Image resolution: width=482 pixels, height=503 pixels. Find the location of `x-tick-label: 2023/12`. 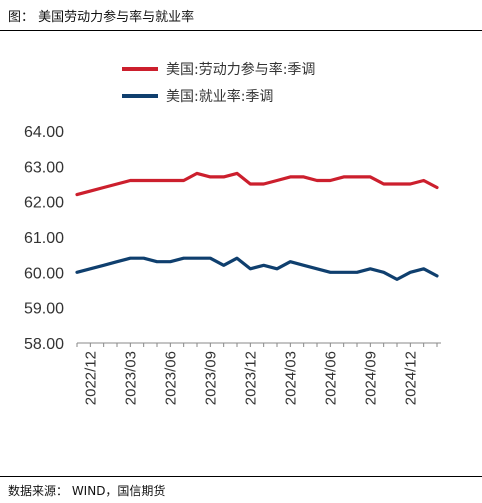

x-tick-label: 2023/12 is located at coordinates (250, 378).